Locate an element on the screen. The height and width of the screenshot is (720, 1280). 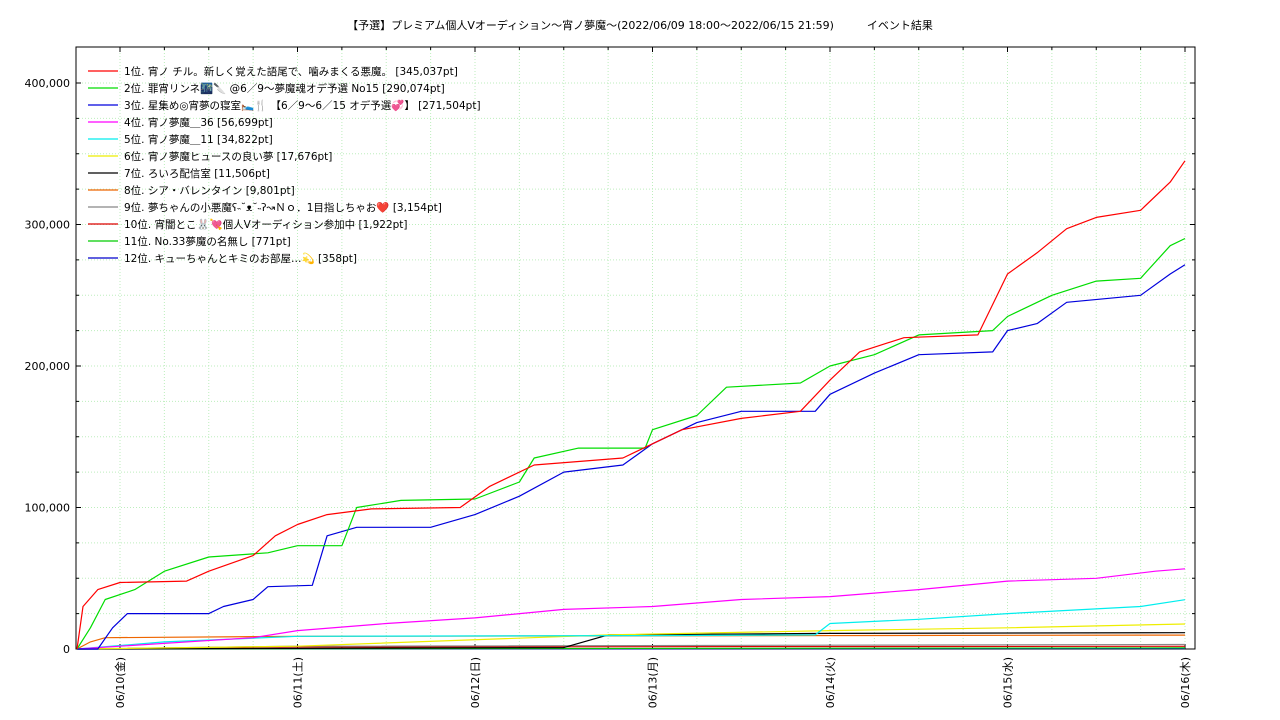
x-tick-label: 06/16(木) is located at coordinates (1185, 682).